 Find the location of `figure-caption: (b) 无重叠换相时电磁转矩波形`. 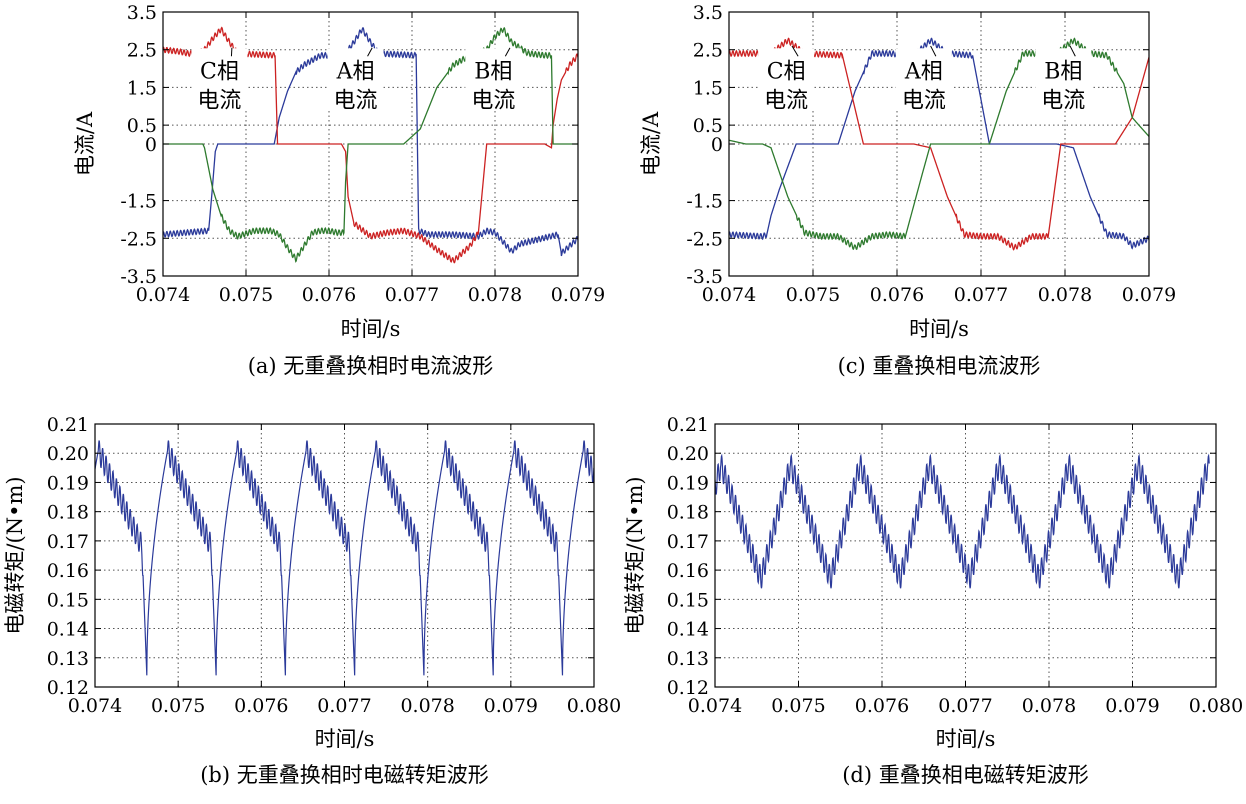

figure-caption: (b) 无重叠换相时电磁转矩波形 is located at coordinates (344, 775).